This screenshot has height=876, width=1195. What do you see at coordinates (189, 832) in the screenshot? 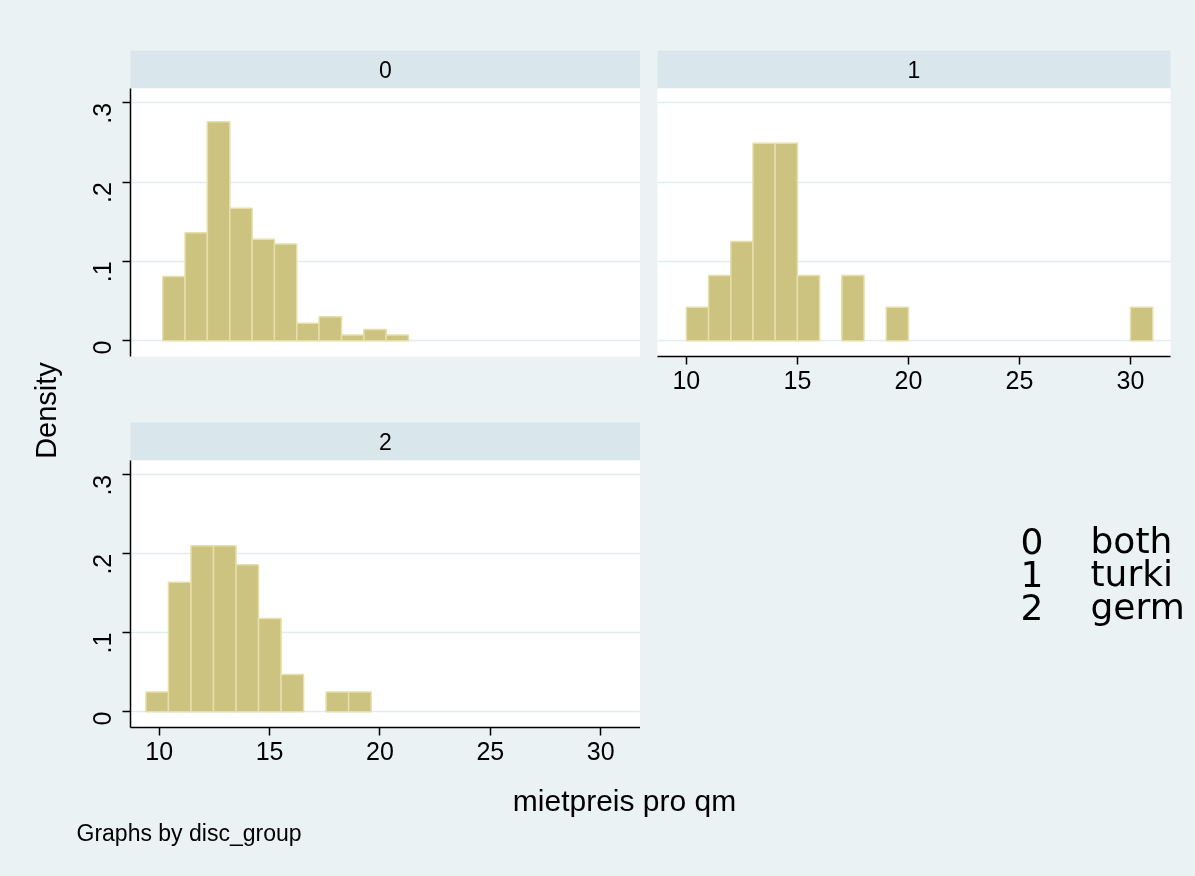
I see `text: Graphs by disc_group` at bounding box center [189, 832].